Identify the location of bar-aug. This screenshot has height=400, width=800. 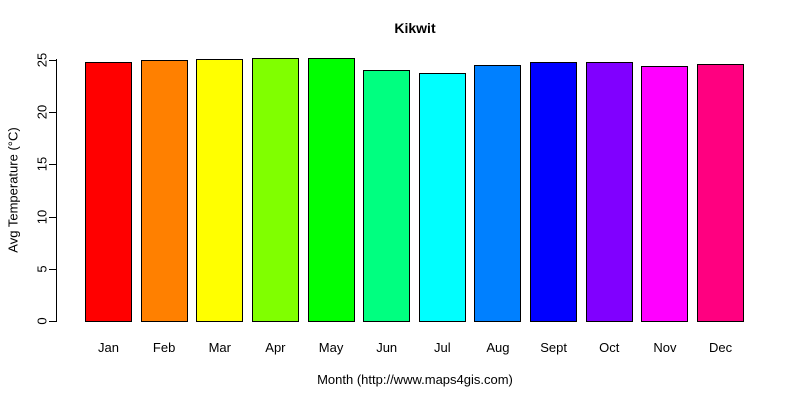
(498, 193).